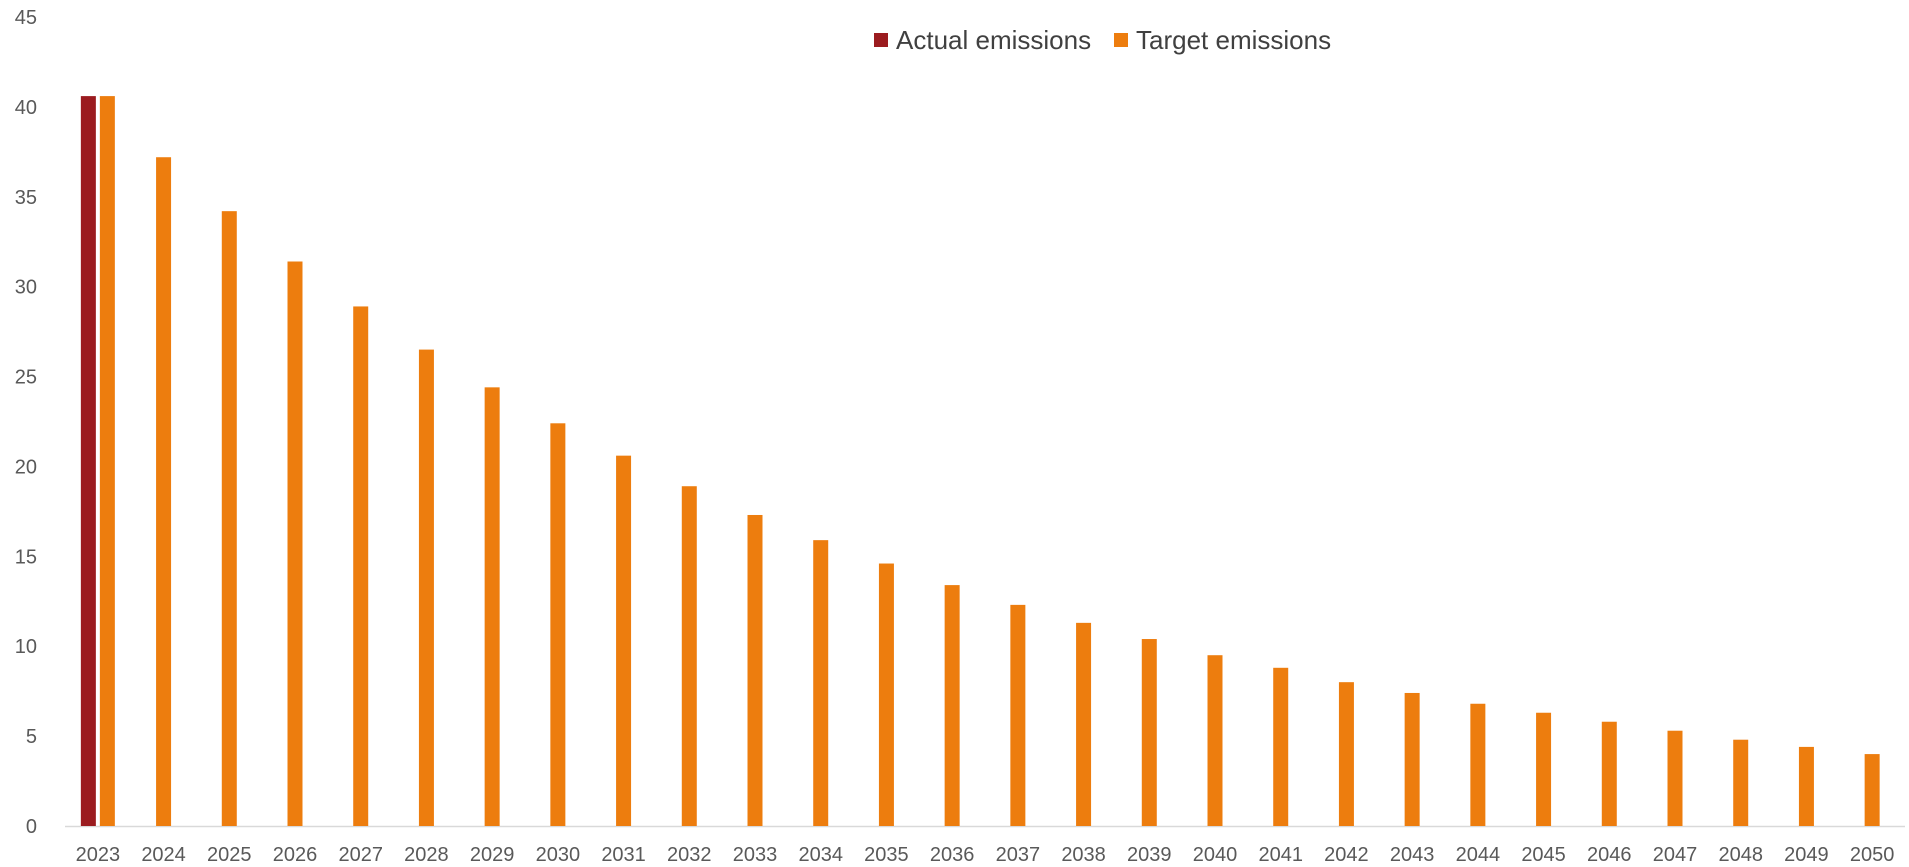 The image size is (1909, 867). I want to click on bar-actual-emissions, so click(88, 461).